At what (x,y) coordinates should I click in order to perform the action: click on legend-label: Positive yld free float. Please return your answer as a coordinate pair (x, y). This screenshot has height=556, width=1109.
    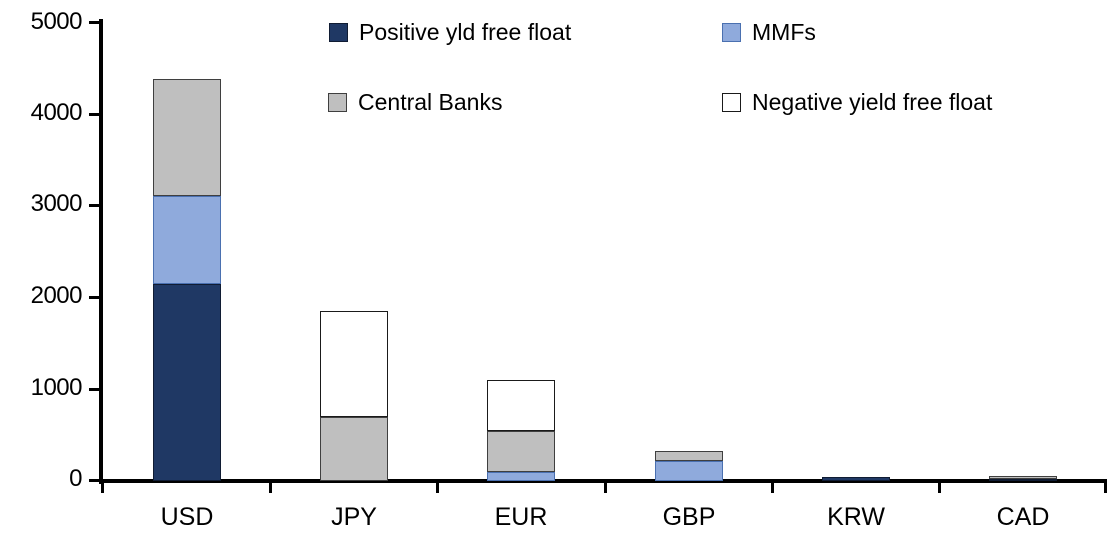
    Looking at the image, I should click on (465, 32).